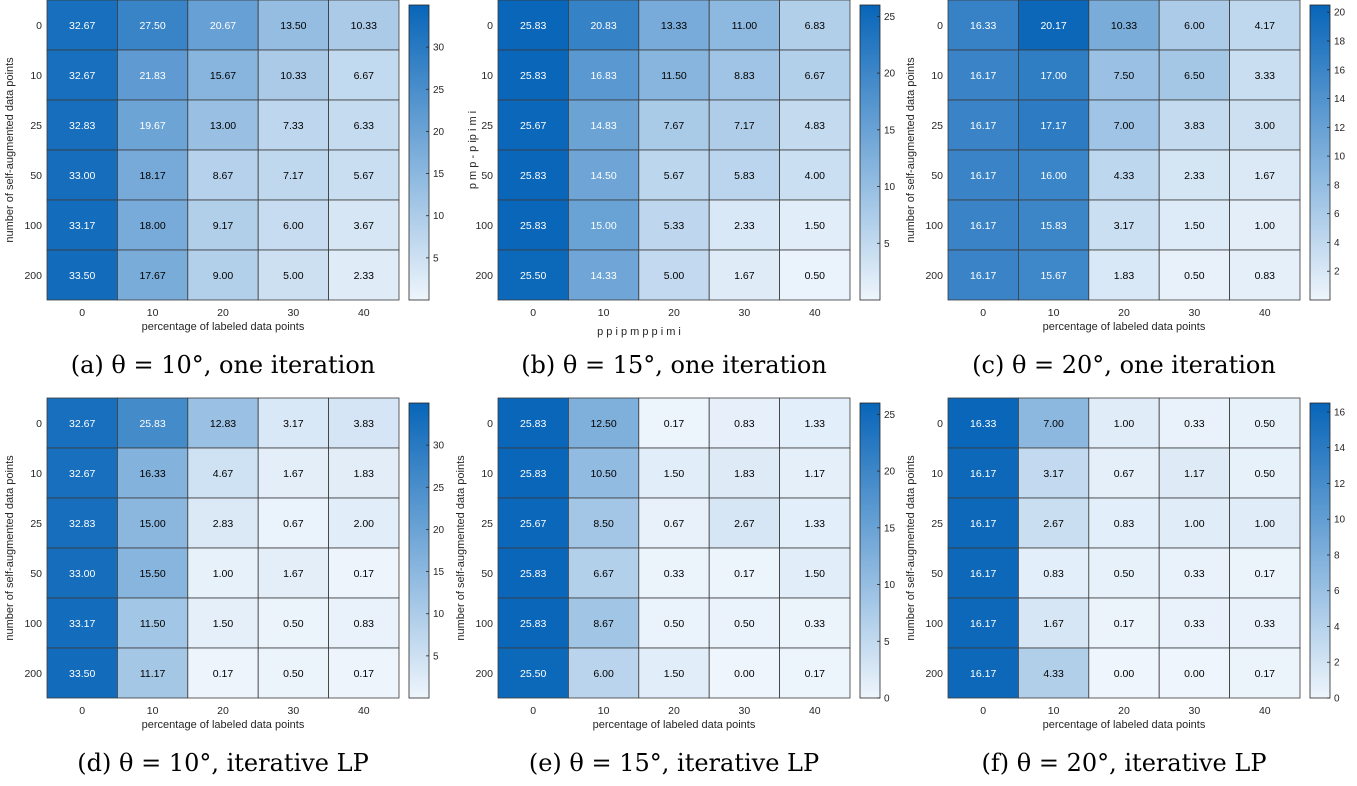 Image resolution: width=1357 pixels, height=786 pixels. Describe the element at coordinates (890, 415) in the screenshot. I see `colorbar-tick-label: 25` at that location.